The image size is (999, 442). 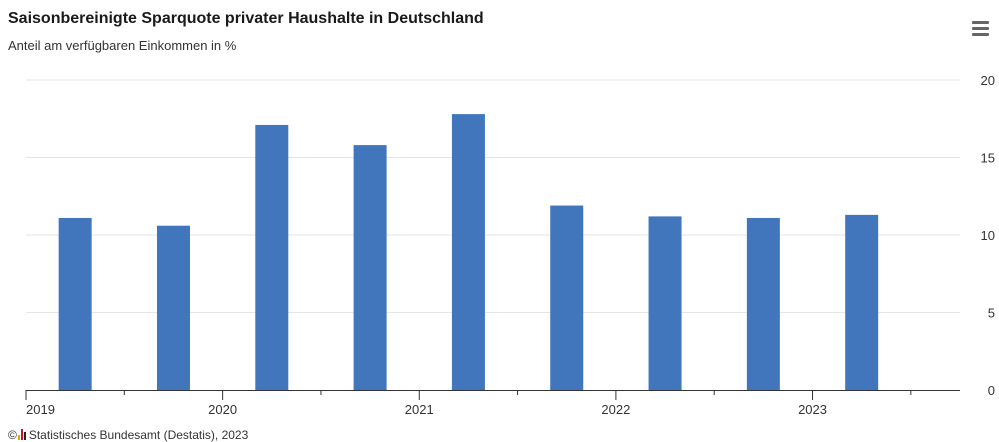 What do you see at coordinates (492, 395) in the screenshot?
I see `x-axis` at bounding box center [492, 395].